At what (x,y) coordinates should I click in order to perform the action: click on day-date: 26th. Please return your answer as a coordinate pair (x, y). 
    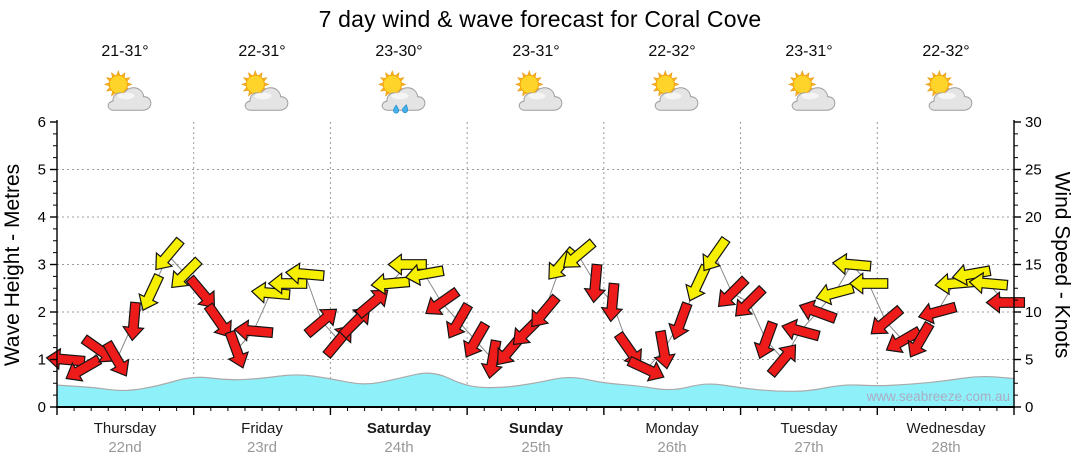
    Looking at the image, I should click on (672, 447).